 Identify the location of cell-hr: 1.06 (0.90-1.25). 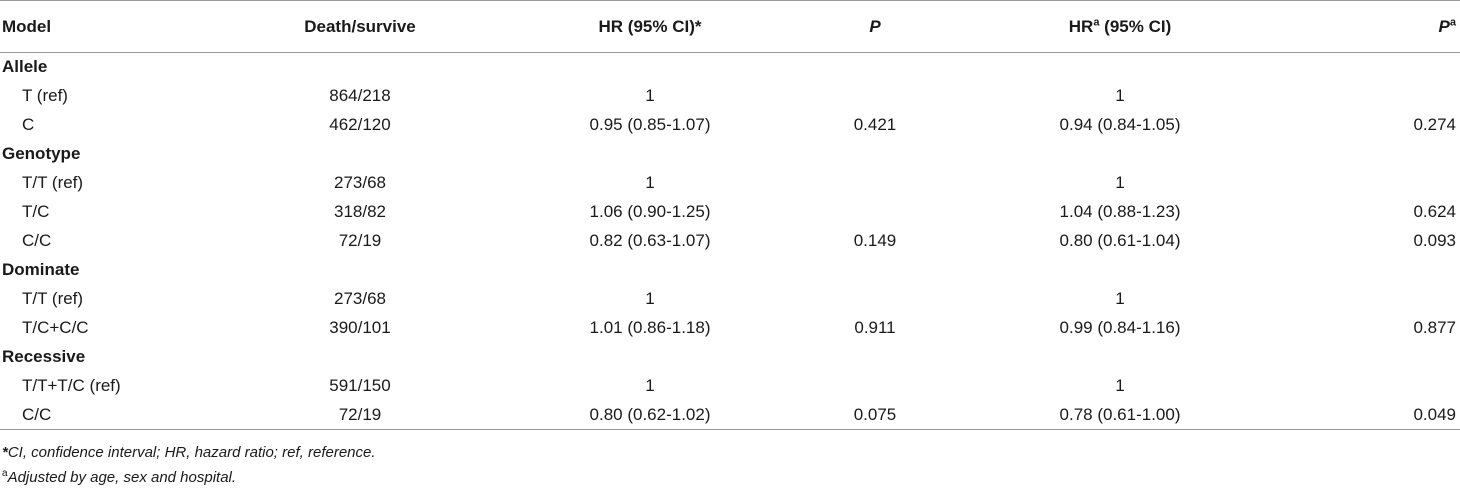
(650, 211).